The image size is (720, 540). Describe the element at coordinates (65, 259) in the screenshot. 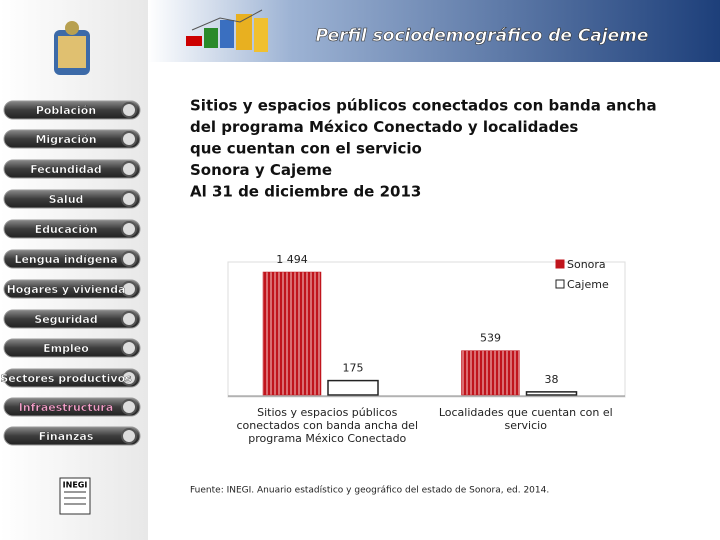

I see `nav-label: Lengua indígena` at that location.